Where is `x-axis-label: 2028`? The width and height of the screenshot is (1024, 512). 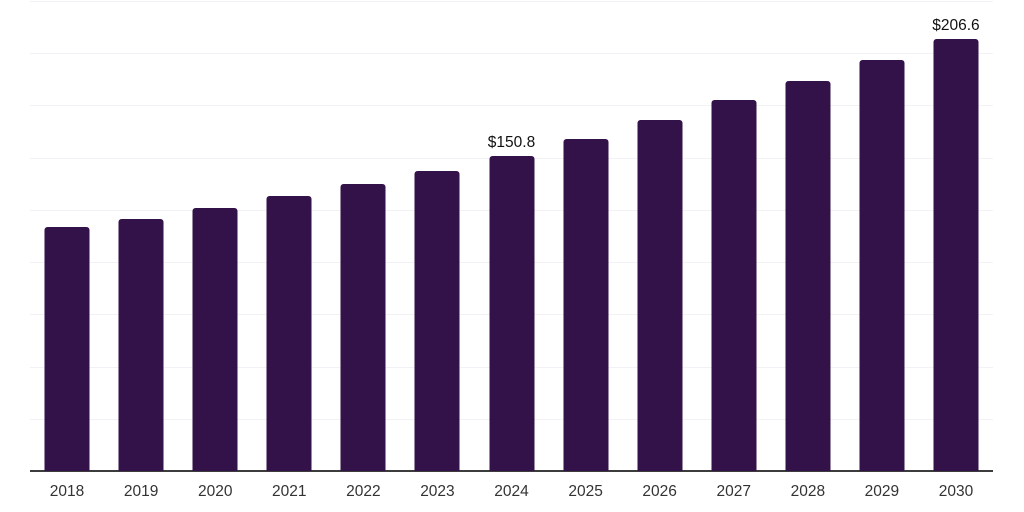
x-axis-label: 2028 is located at coordinates (808, 491).